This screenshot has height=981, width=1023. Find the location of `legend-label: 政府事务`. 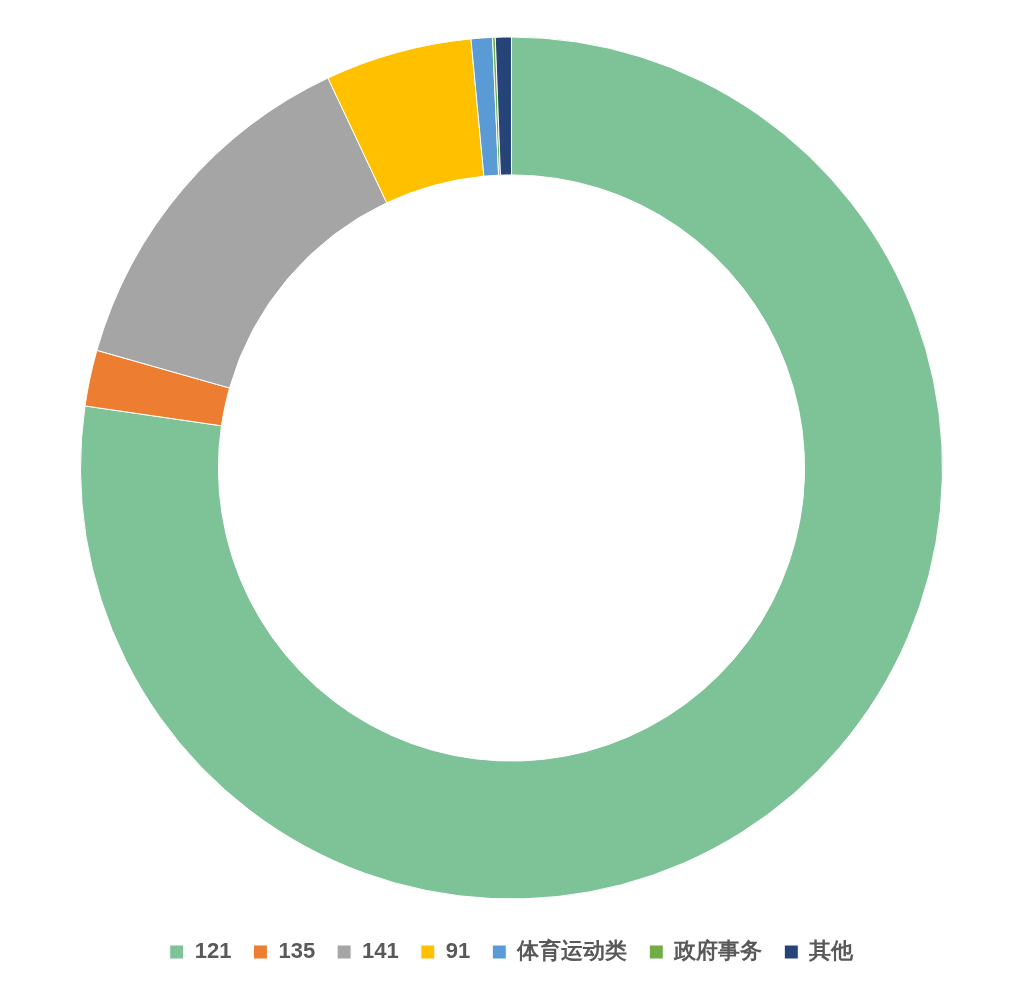

legend-label: 政府事务 is located at coordinates (718, 951).